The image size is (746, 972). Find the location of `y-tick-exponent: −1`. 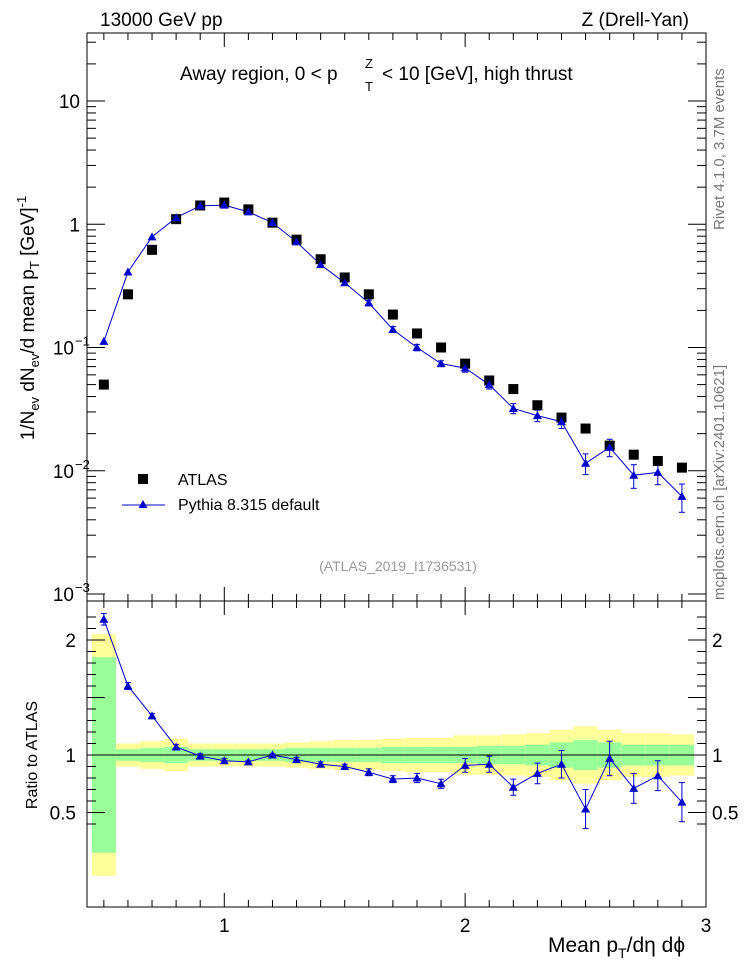

y-tick-exponent: −1 is located at coordinates (82, 341).